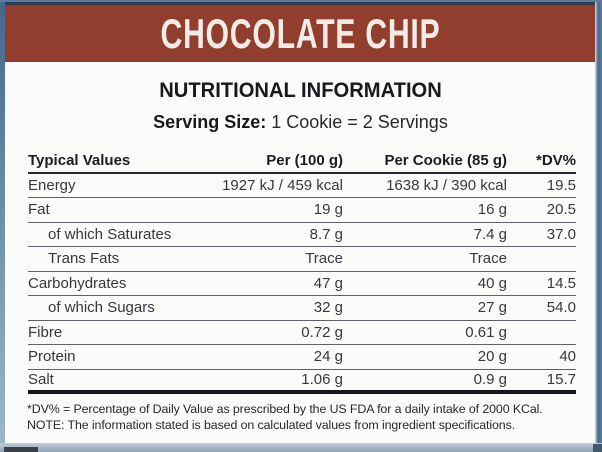  Describe the element at coordinates (446, 185) in the screenshot. I see `per-cookie-value: 1638 kJ / 390 kcal` at that location.